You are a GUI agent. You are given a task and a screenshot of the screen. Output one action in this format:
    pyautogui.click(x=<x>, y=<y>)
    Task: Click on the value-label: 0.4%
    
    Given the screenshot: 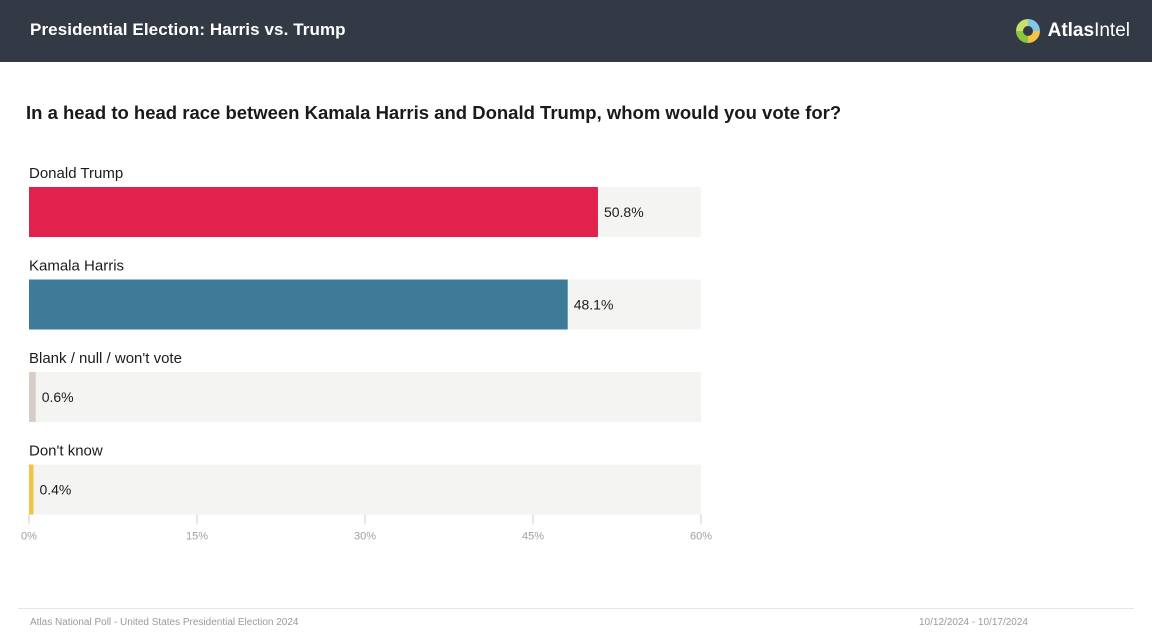 What is the action you would take?
    pyautogui.click(x=55, y=490)
    